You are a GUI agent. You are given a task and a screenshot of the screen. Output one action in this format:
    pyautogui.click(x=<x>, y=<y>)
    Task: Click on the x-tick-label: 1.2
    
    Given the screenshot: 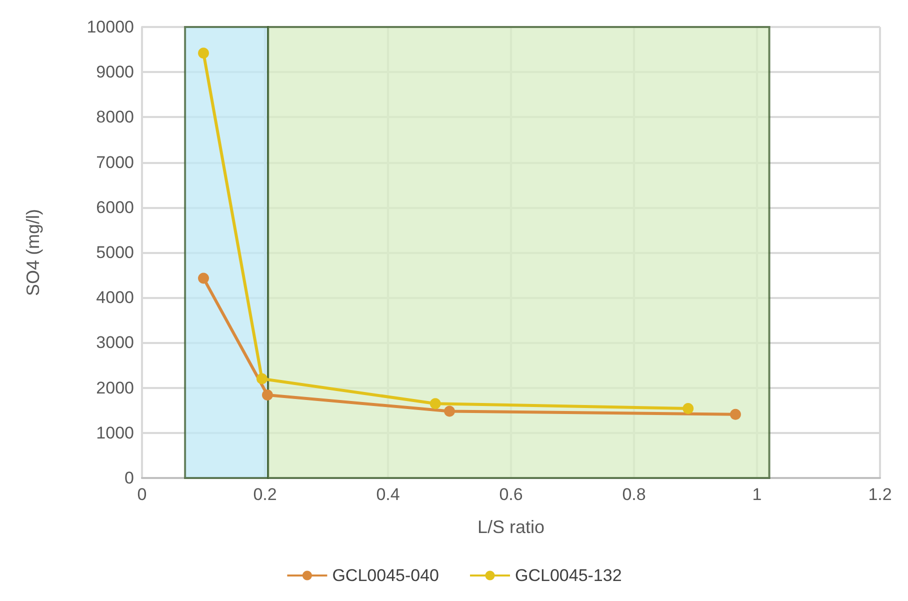 What is the action you would take?
    pyautogui.click(x=880, y=494)
    